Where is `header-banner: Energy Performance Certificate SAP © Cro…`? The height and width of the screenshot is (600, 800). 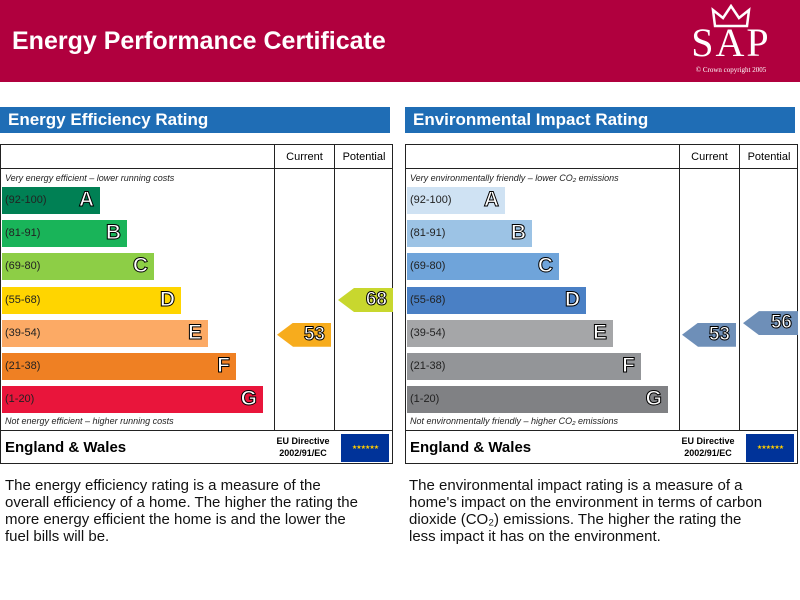 header-banner: Energy Performance Certificate SAP © Cro… is located at coordinates (400, 41).